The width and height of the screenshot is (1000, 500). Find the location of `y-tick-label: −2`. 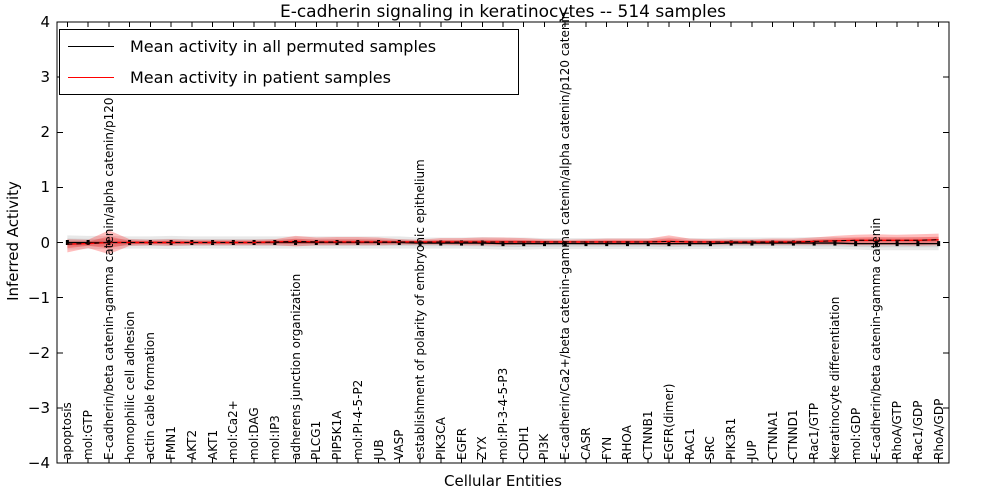

y-tick-label: −2 is located at coordinates (38, 352).